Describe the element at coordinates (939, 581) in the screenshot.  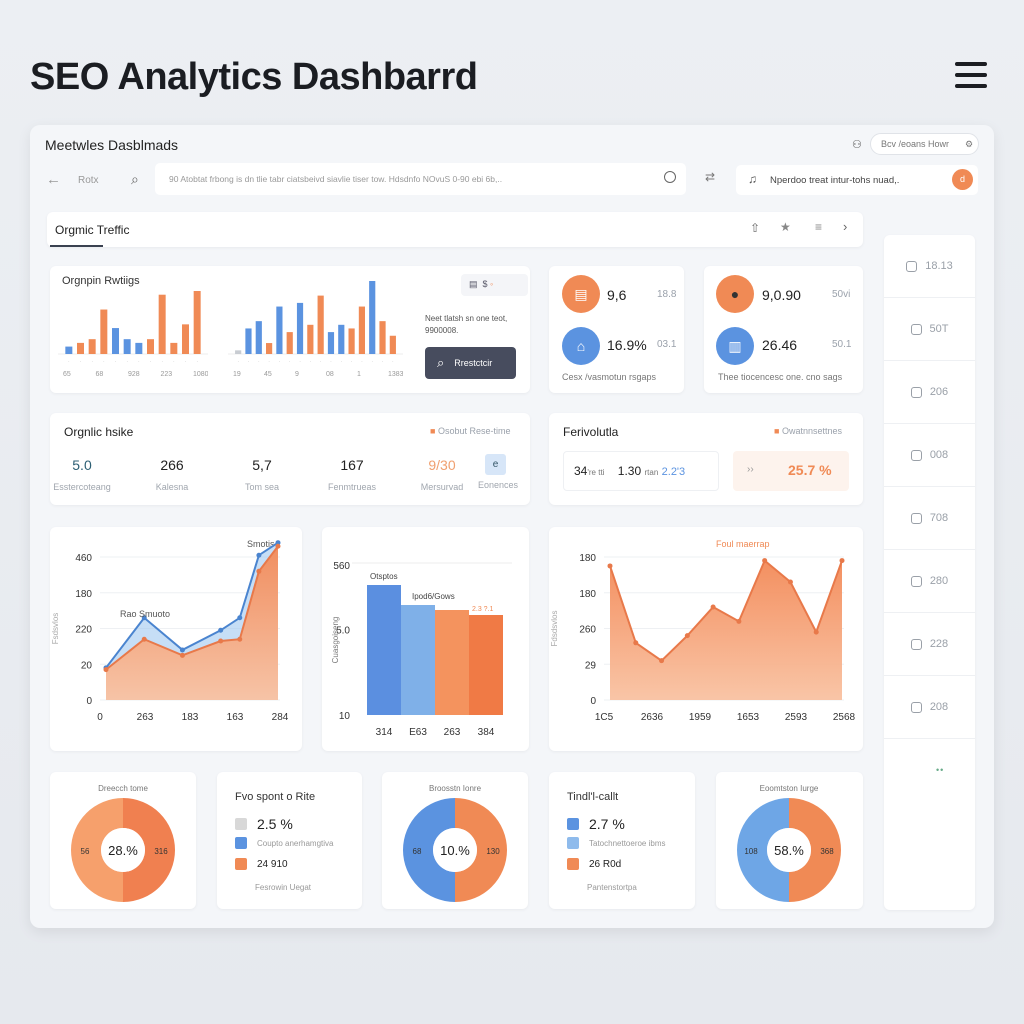
I see `sidebar-item-value: 280` at that location.